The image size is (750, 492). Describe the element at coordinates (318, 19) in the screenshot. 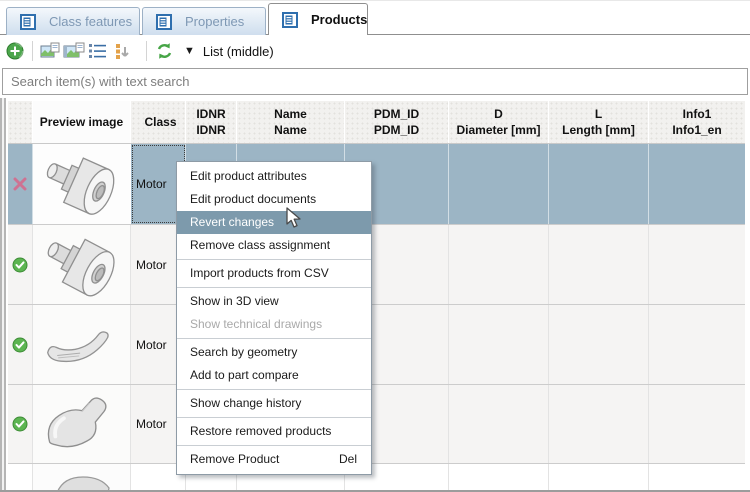

I see `tab-products: Products` at that location.